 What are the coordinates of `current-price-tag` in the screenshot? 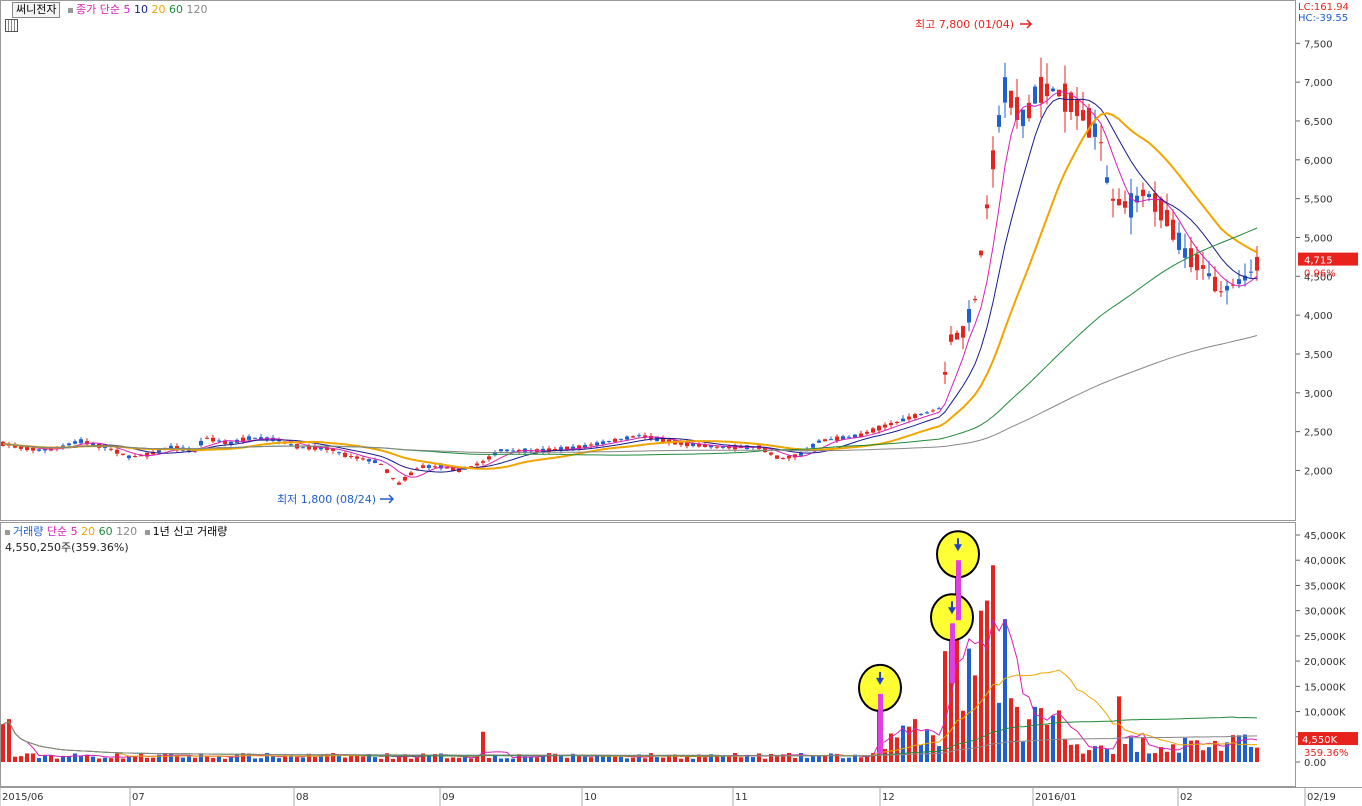 It's located at (1328, 259).